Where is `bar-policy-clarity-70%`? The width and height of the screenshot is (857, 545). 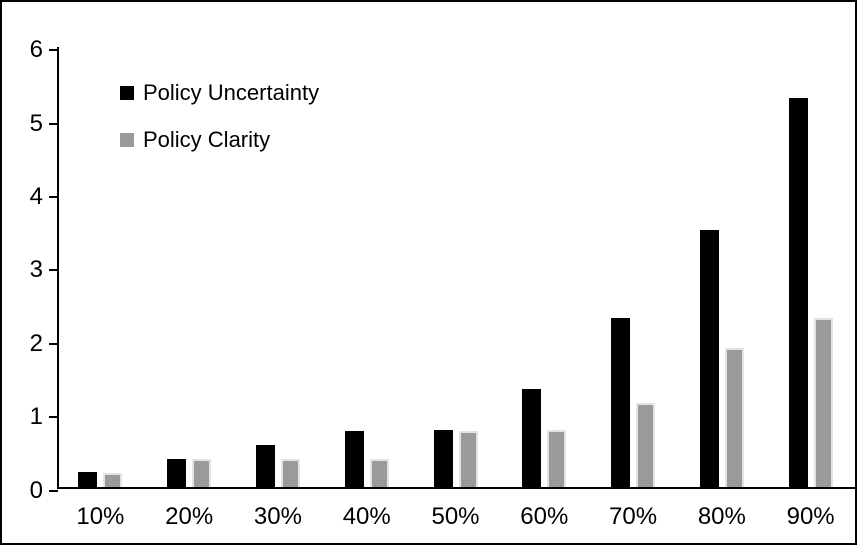 bar-policy-clarity-70% is located at coordinates (646, 445).